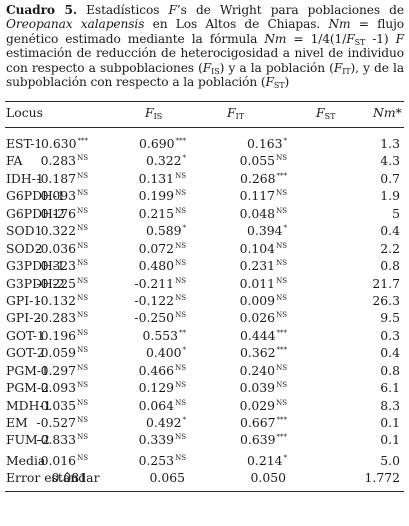  What do you see at coordinates (263, 267) in the screenshot?
I see `cell-fst: 0.231NS` at bounding box center [263, 267].